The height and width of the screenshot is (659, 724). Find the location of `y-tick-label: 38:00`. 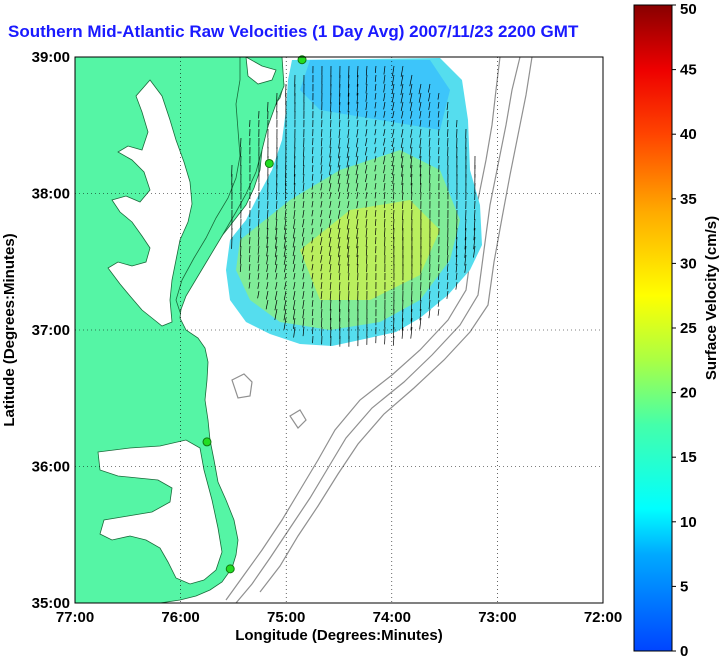

y-tick-label: 38:00 is located at coordinates (51, 194).